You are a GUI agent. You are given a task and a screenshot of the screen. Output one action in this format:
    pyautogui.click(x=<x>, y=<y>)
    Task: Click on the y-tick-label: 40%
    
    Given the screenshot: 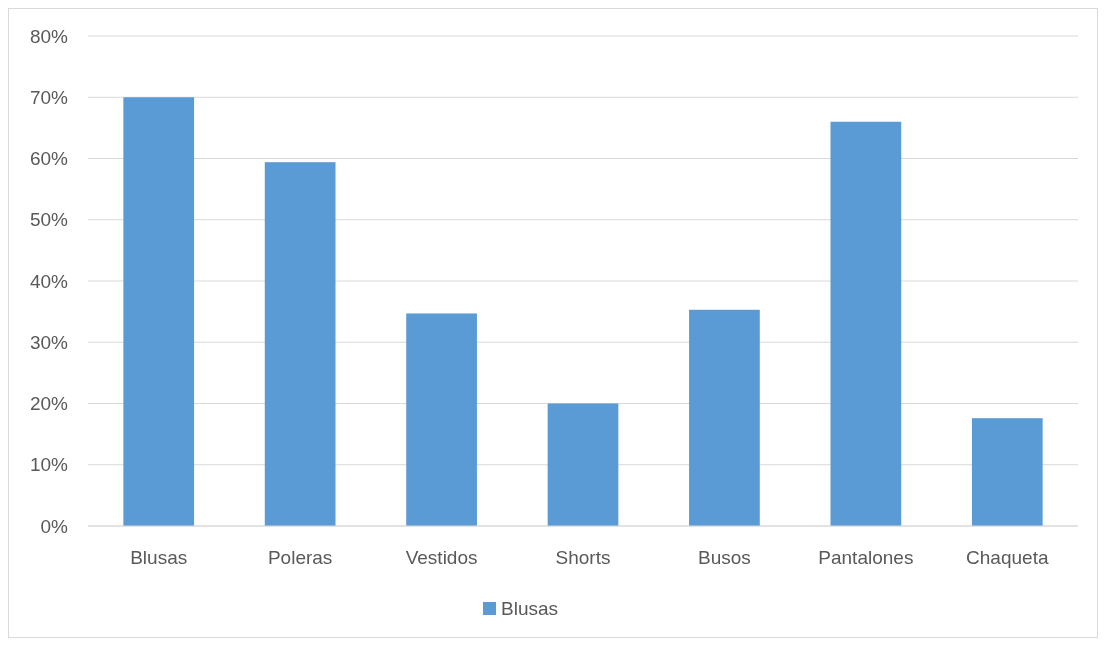 What is the action you would take?
    pyautogui.click(x=49, y=281)
    